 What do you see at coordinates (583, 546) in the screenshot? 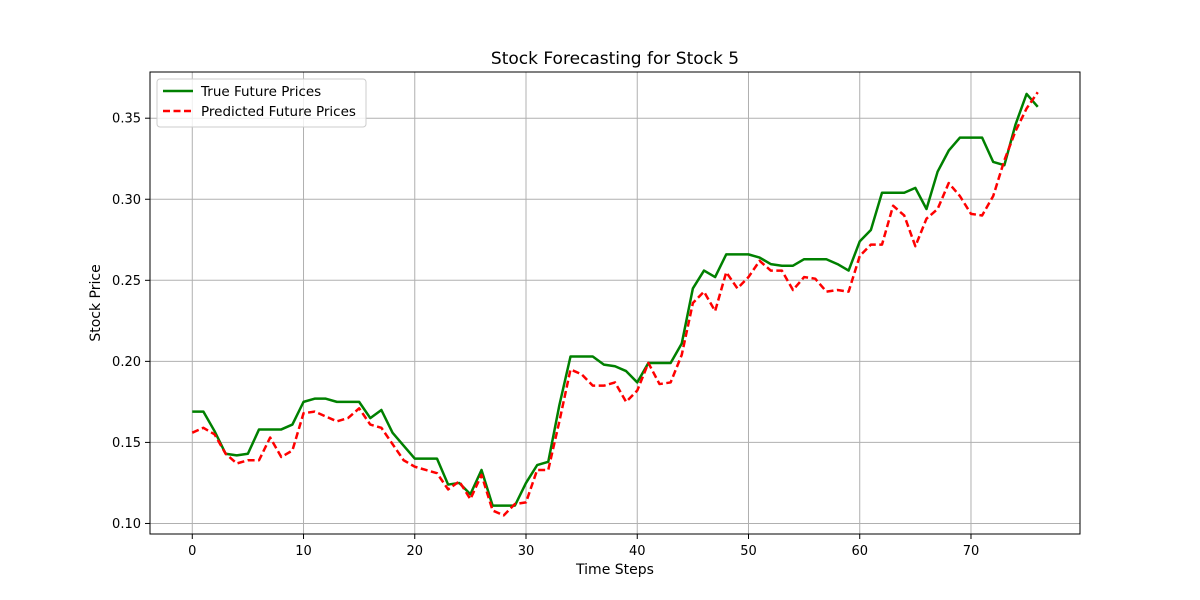
I see `x-axis-ticks: 0 10 20 30 40 50 60 70` at bounding box center [583, 546].